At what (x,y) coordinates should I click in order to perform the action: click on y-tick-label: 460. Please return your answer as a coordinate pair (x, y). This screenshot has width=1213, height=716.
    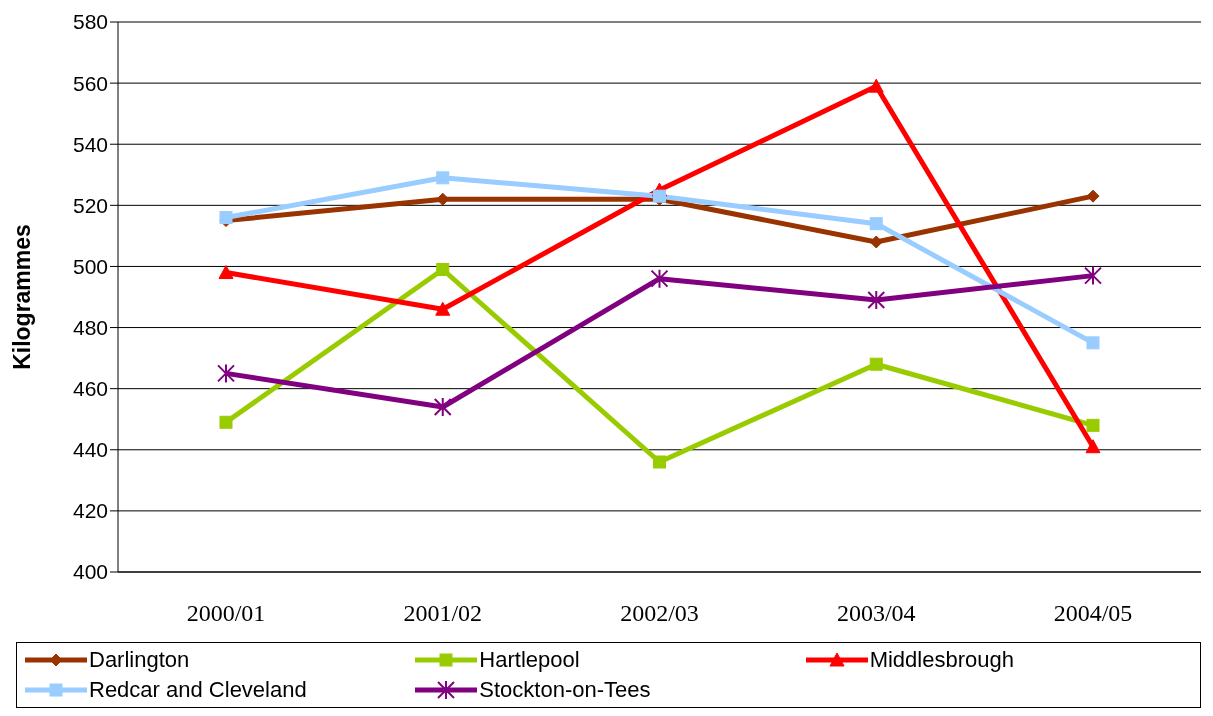
    Looking at the image, I should click on (90, 389).